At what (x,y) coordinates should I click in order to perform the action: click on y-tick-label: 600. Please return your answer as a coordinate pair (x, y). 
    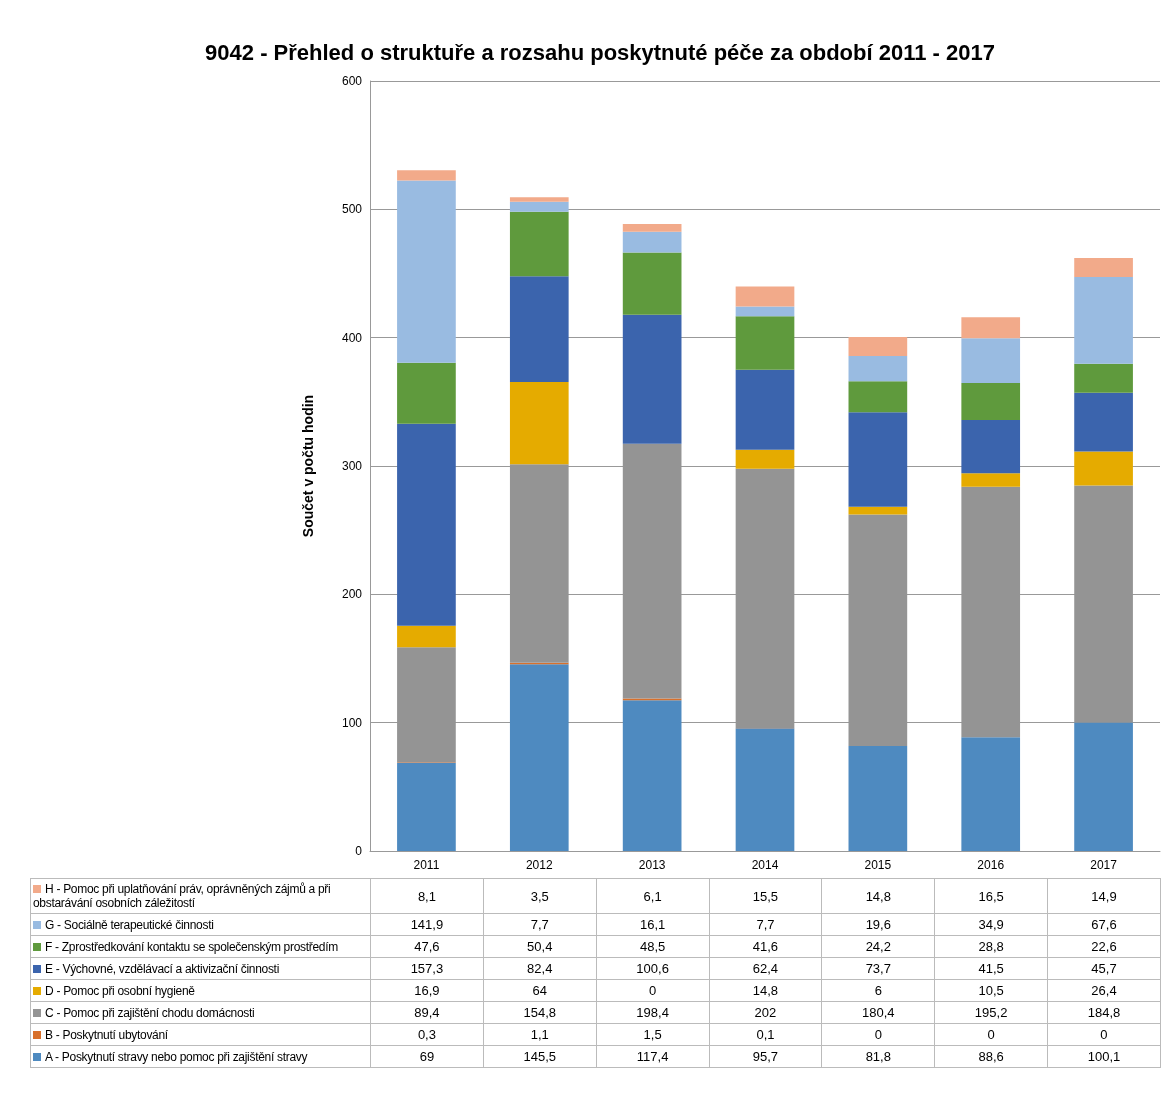
    Looking at the image, I should click on (352, 81).